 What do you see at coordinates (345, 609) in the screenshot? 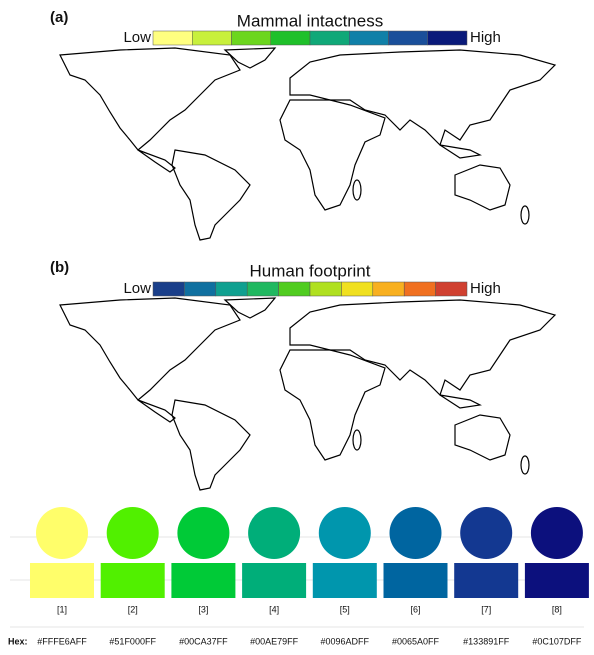
I see `swatch-index: [5]` at bounding box center [345, 609].